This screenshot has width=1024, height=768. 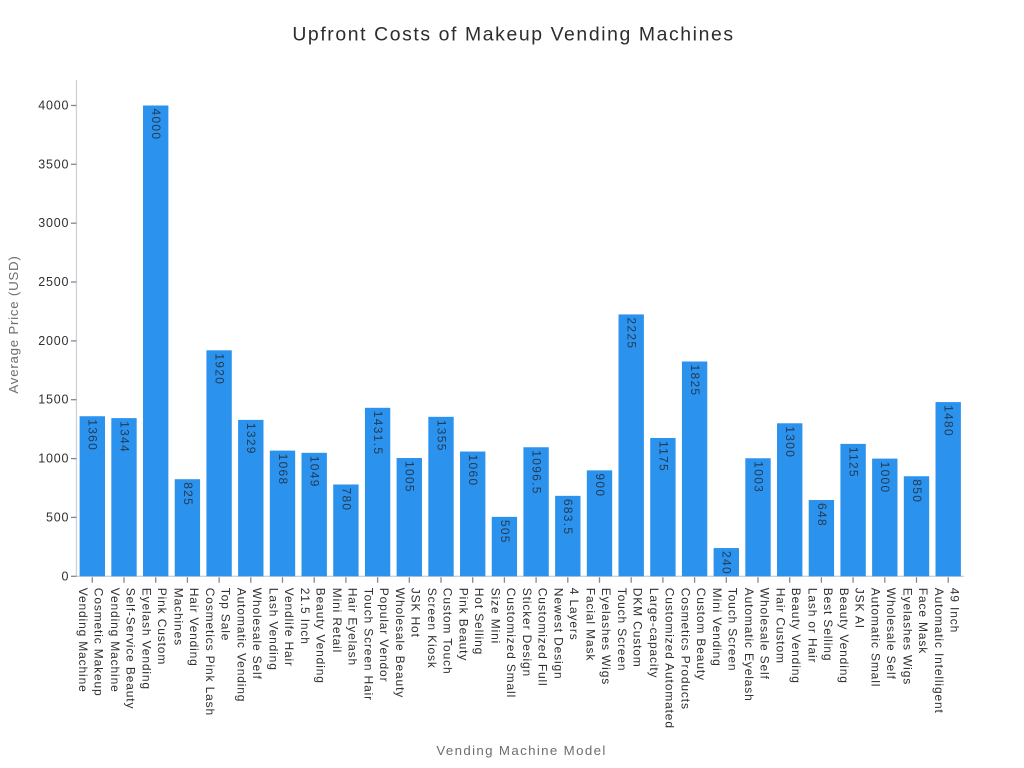 What do you see at coordinates (598, 636) in the screenshot?
I see `svg-text: Eyelashes WigsFacial Mask` at bounding box center [598, 636].